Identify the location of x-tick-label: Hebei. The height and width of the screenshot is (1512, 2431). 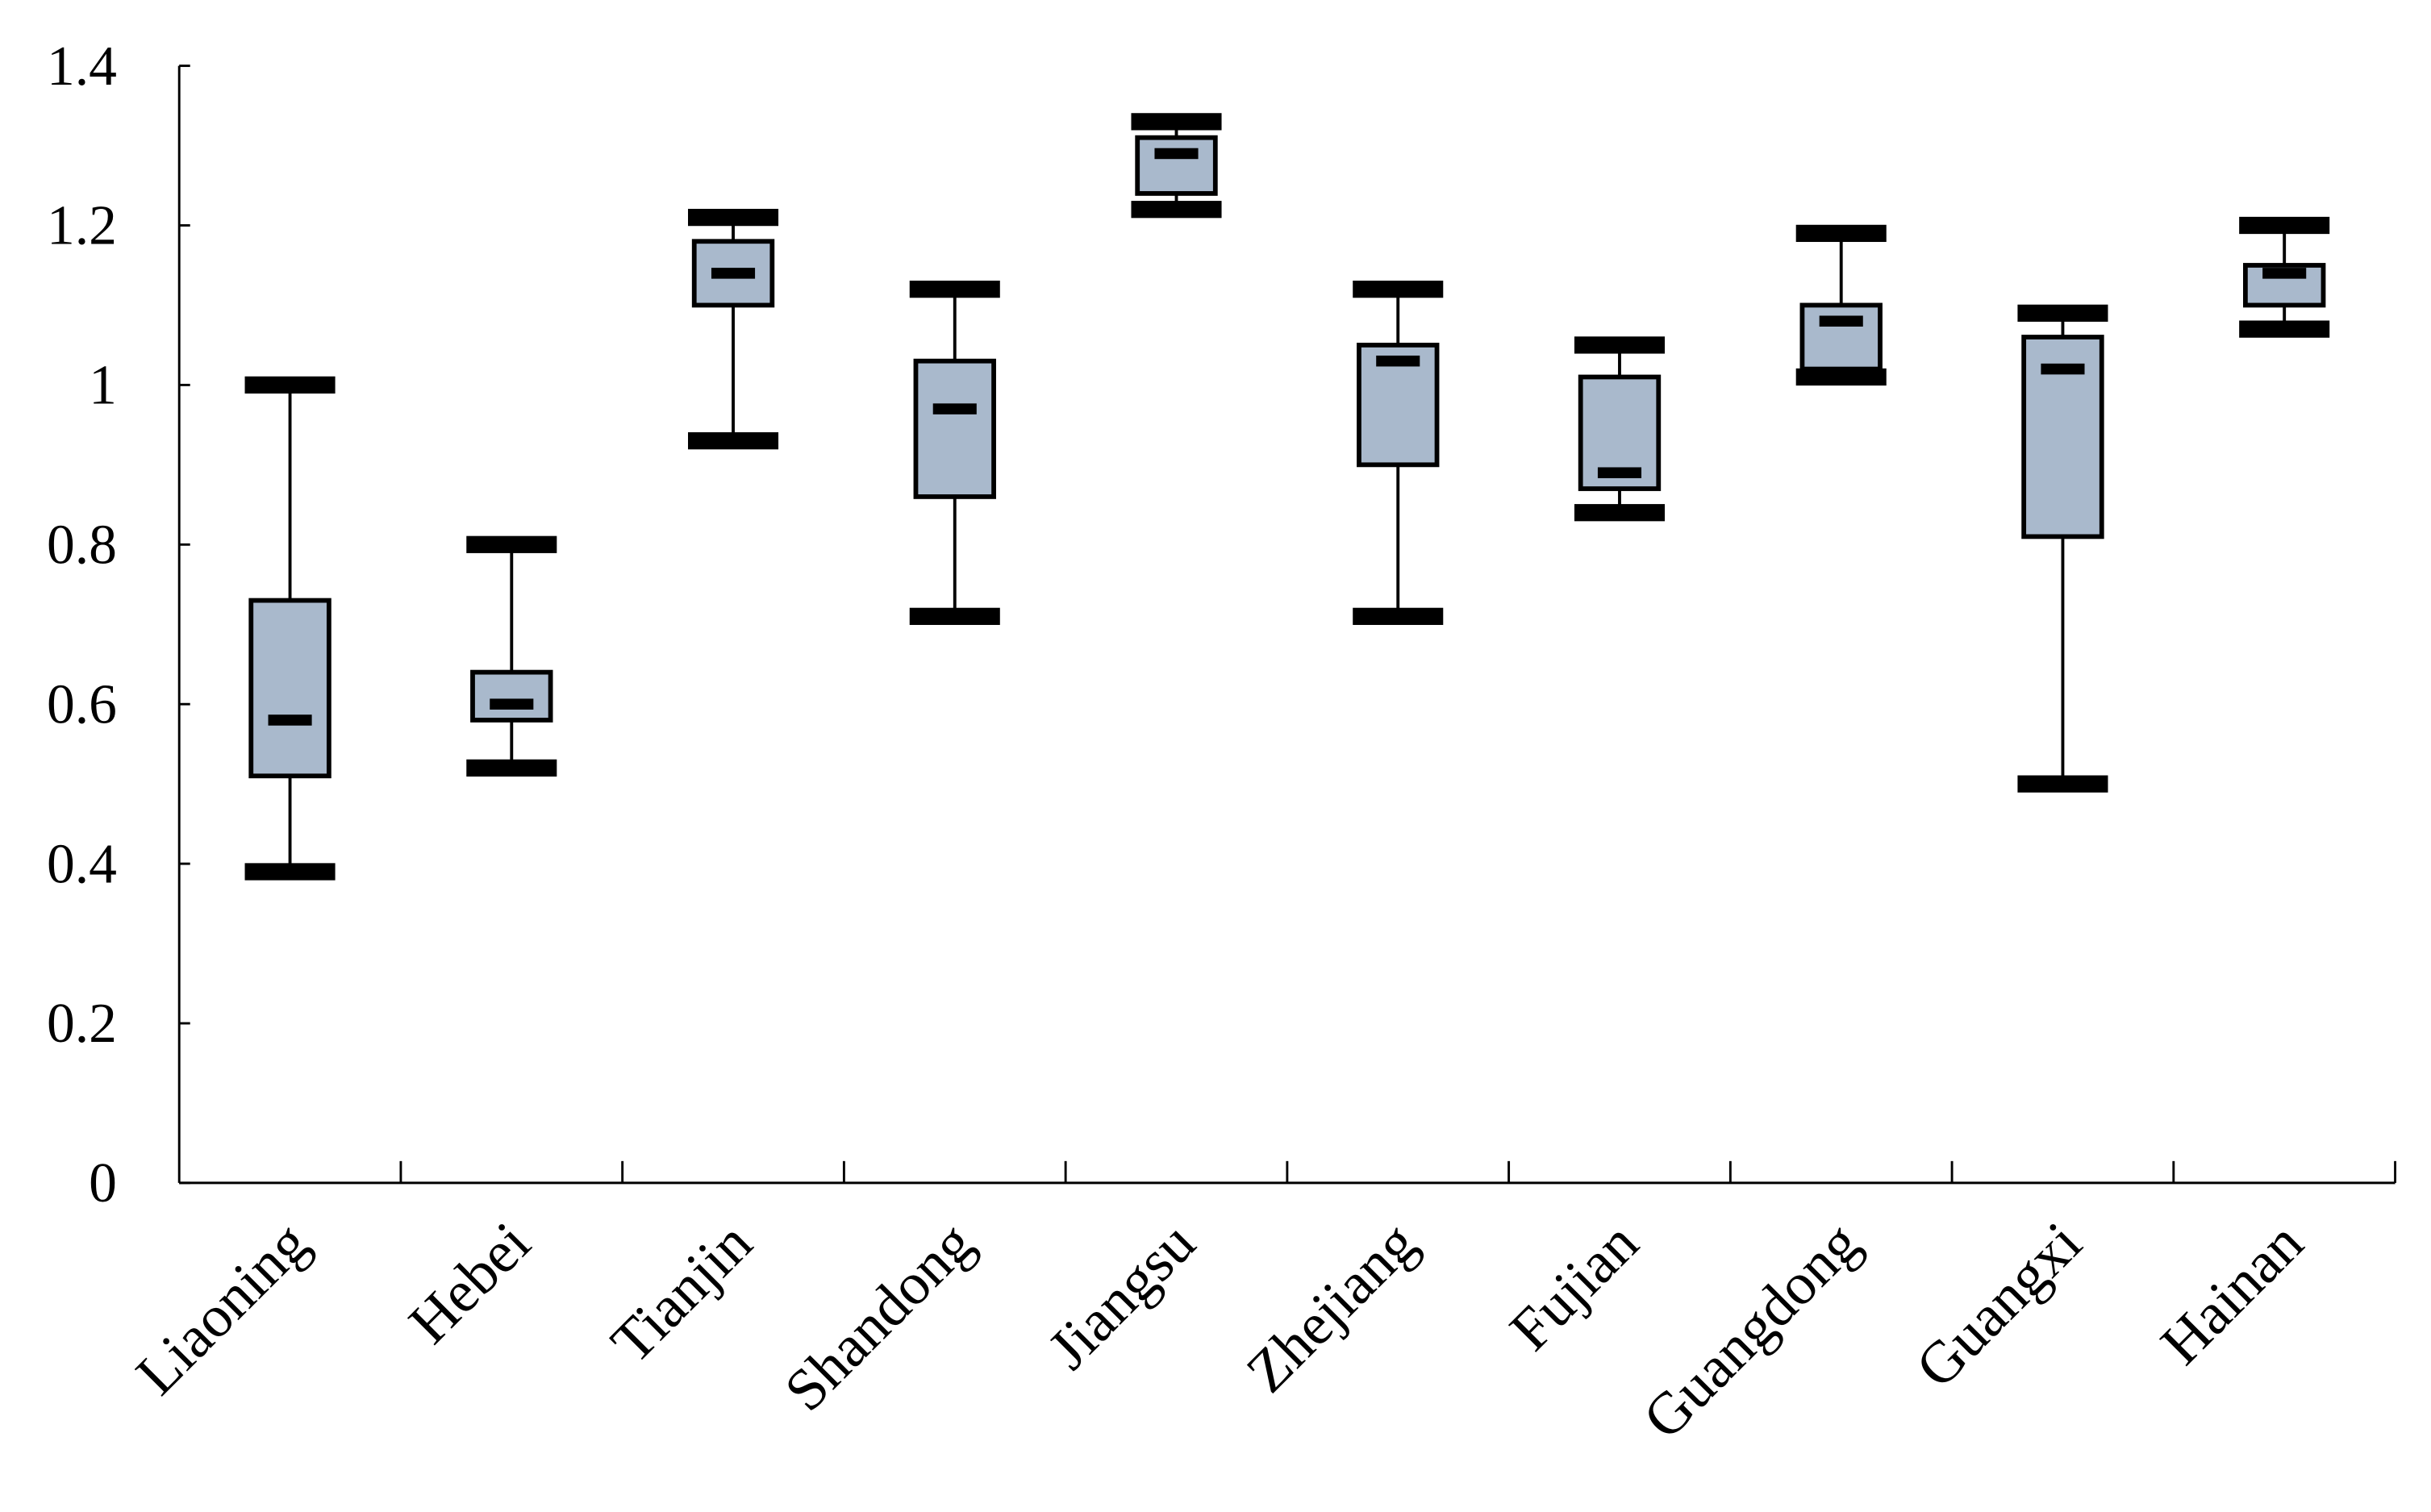
(469, 1283).